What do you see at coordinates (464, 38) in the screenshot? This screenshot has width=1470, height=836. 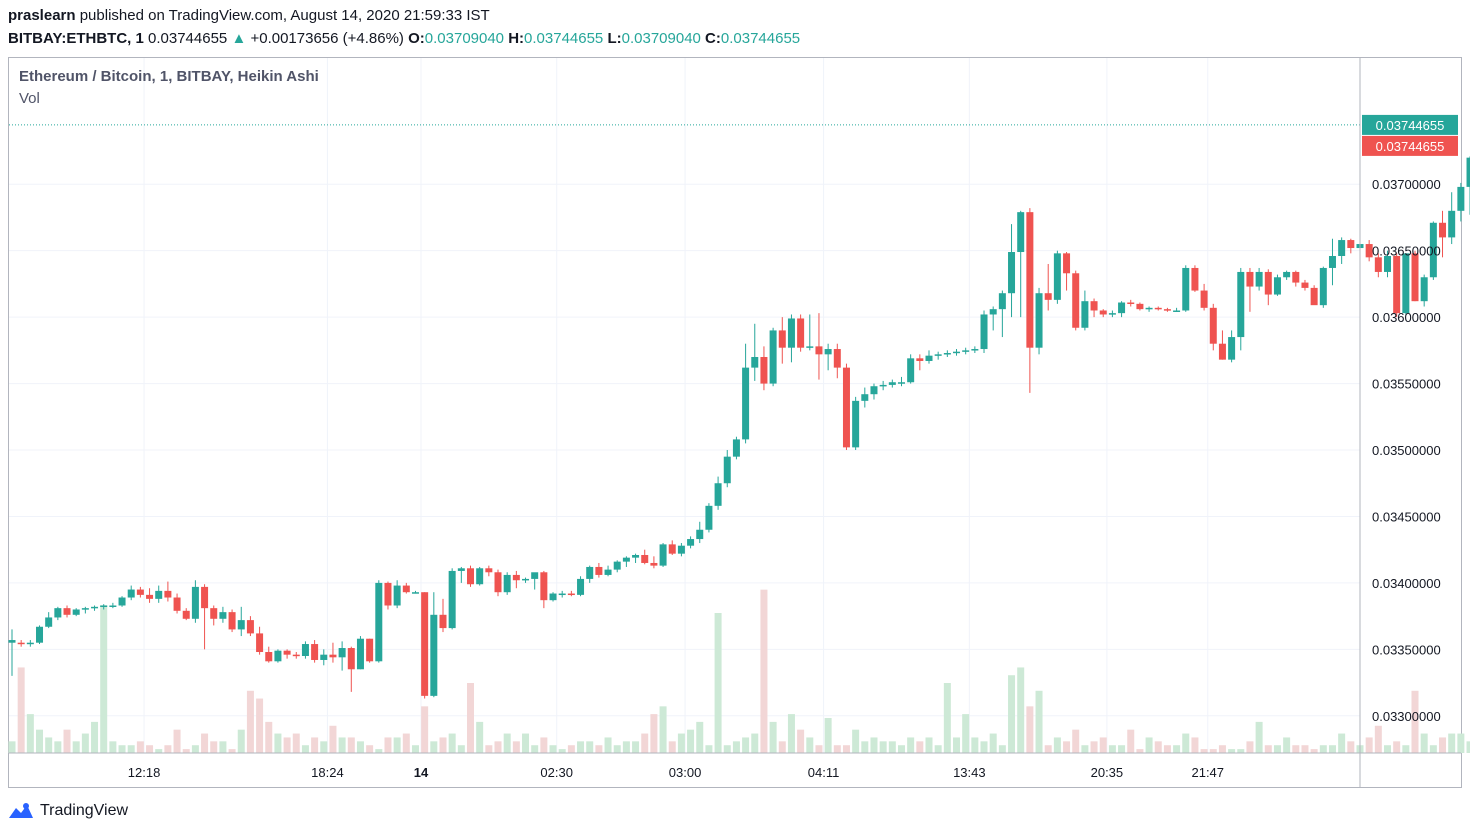 I see `open-value: 0.03709040` at bounding box center [464, 38].